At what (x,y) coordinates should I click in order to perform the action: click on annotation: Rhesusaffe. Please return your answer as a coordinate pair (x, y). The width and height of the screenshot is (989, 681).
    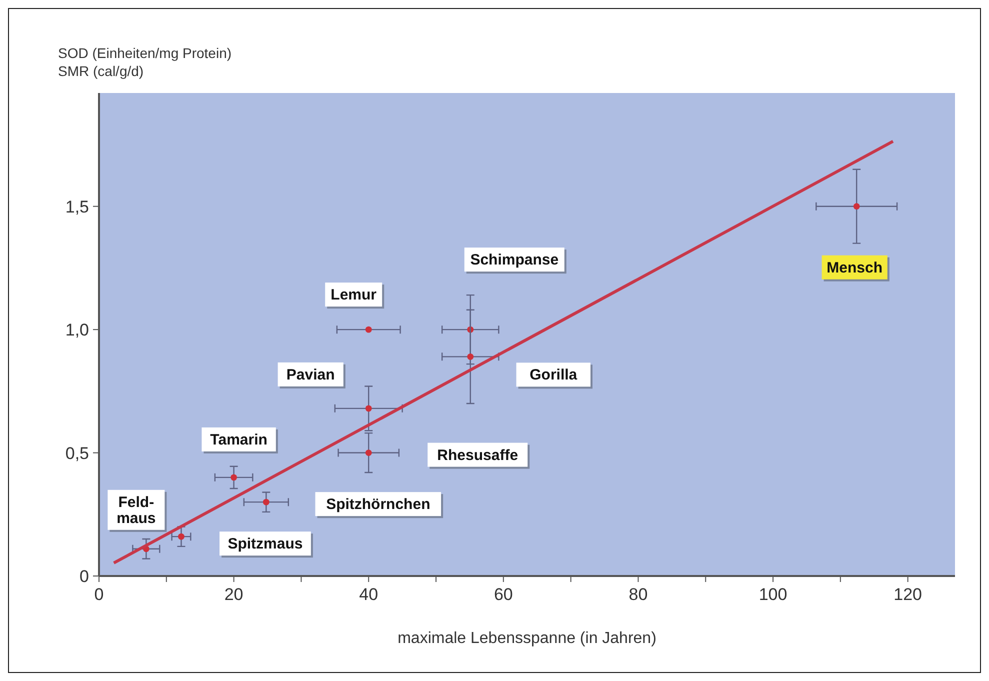
    Looking at the image, I should click on (477, 455).